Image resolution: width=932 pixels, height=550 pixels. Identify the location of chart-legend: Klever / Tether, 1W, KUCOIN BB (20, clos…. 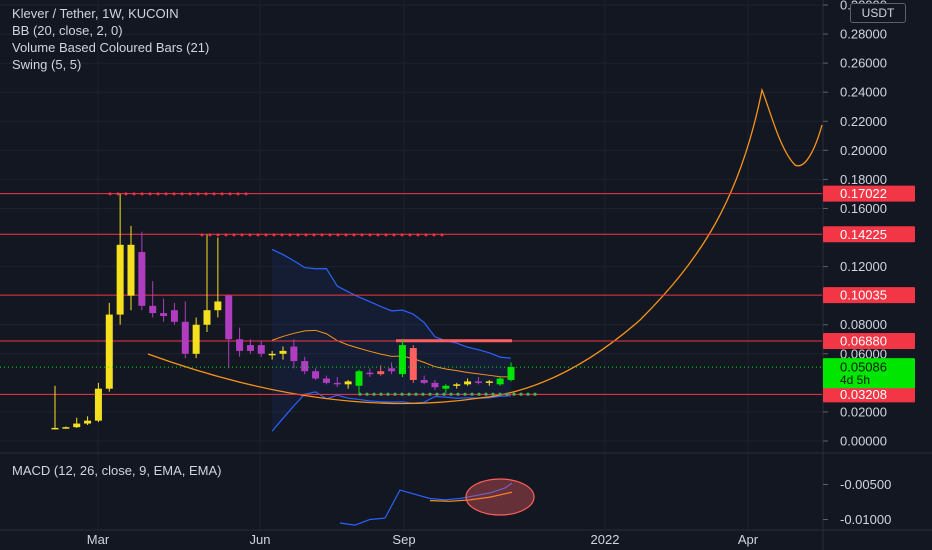
(110, 39).